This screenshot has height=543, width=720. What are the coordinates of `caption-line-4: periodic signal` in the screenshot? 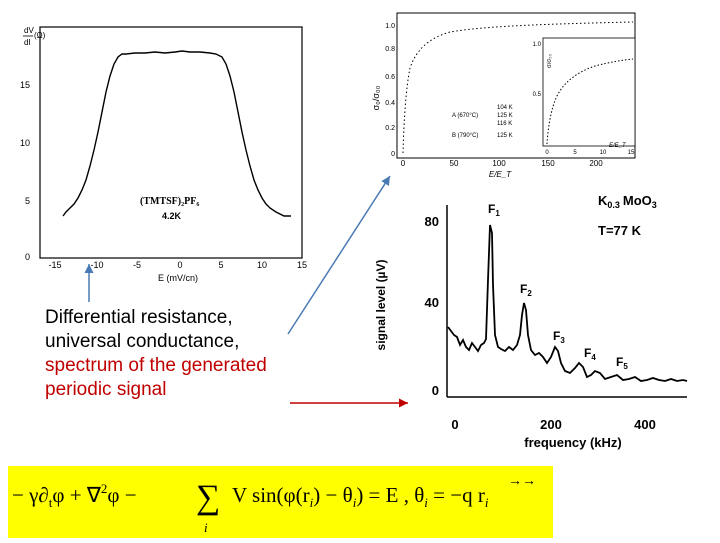 It's located at (106, 389).